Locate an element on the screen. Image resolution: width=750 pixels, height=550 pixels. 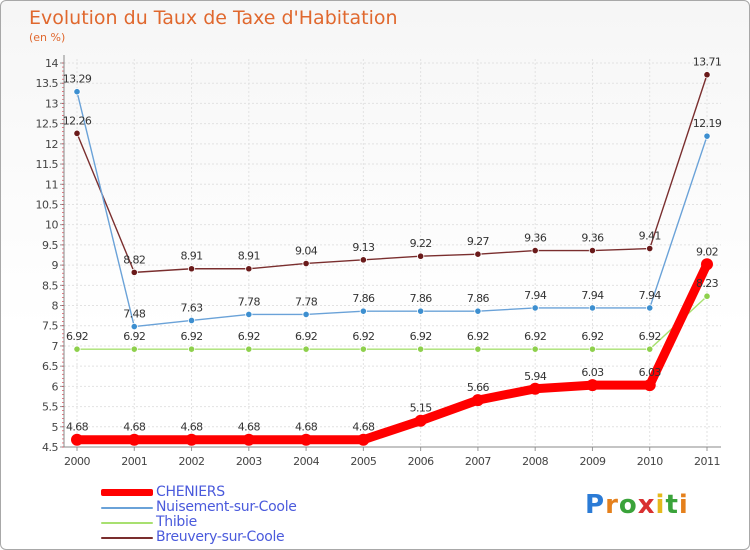
y-tick-label: 5 is located at coordinates (55, 427).